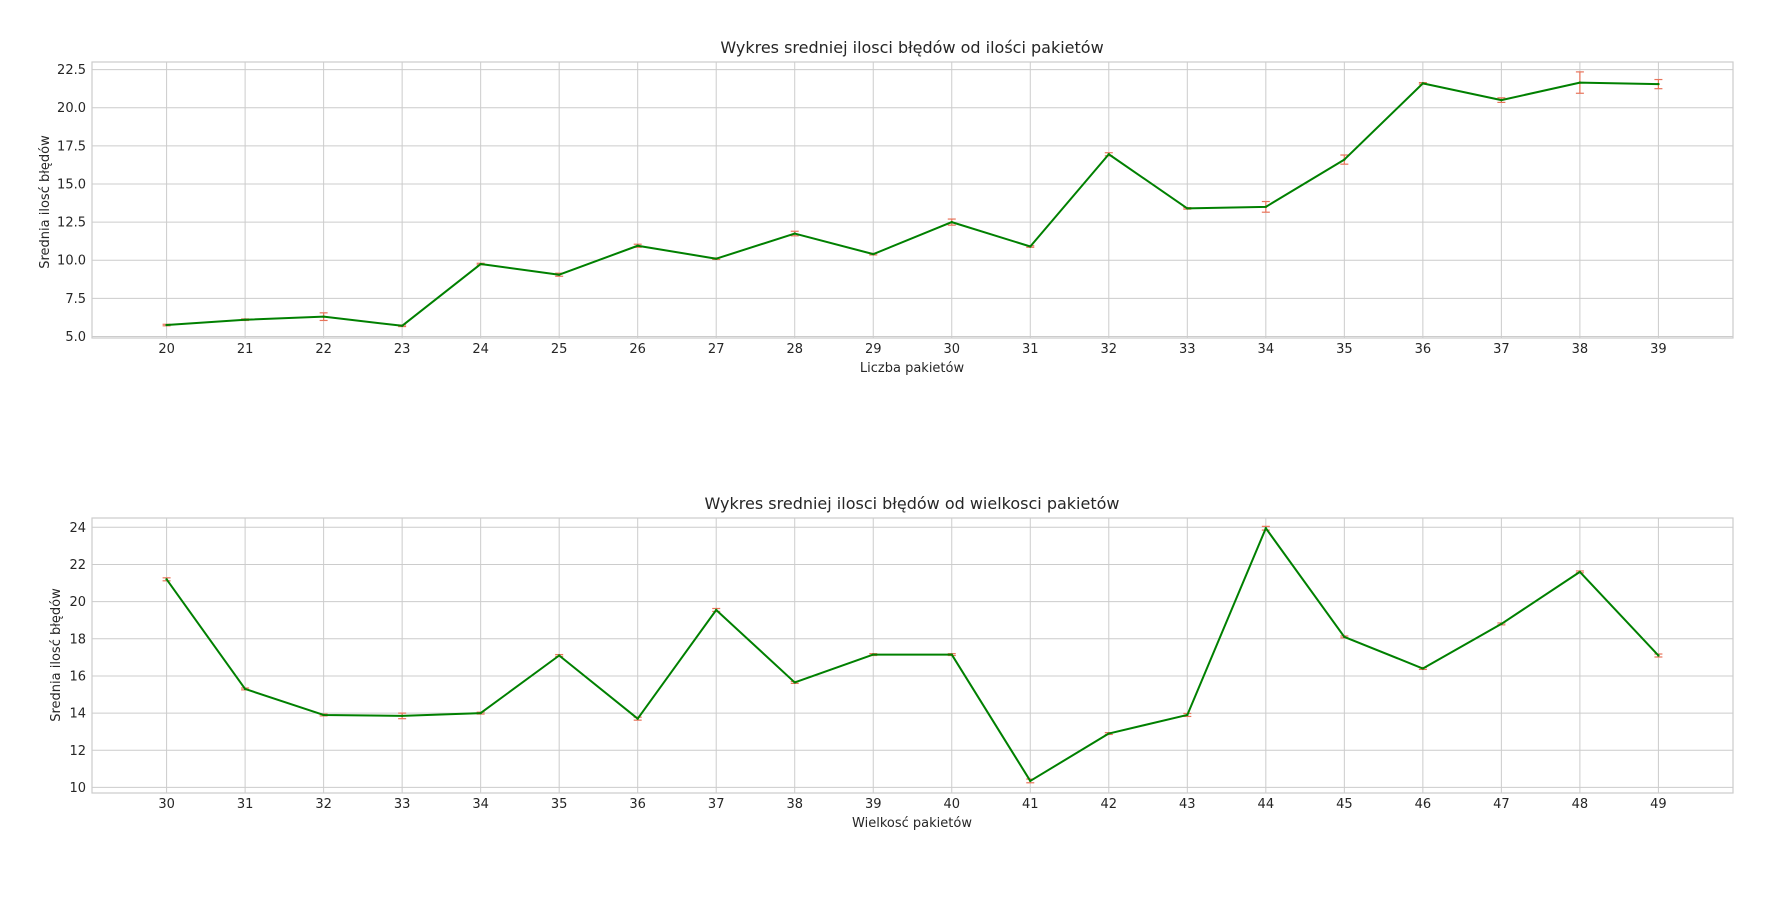  What do you see at coordinates (71, 70) in the screenshot?
I see `y-tick-label: 22.5` at bounding box center [71, 70].